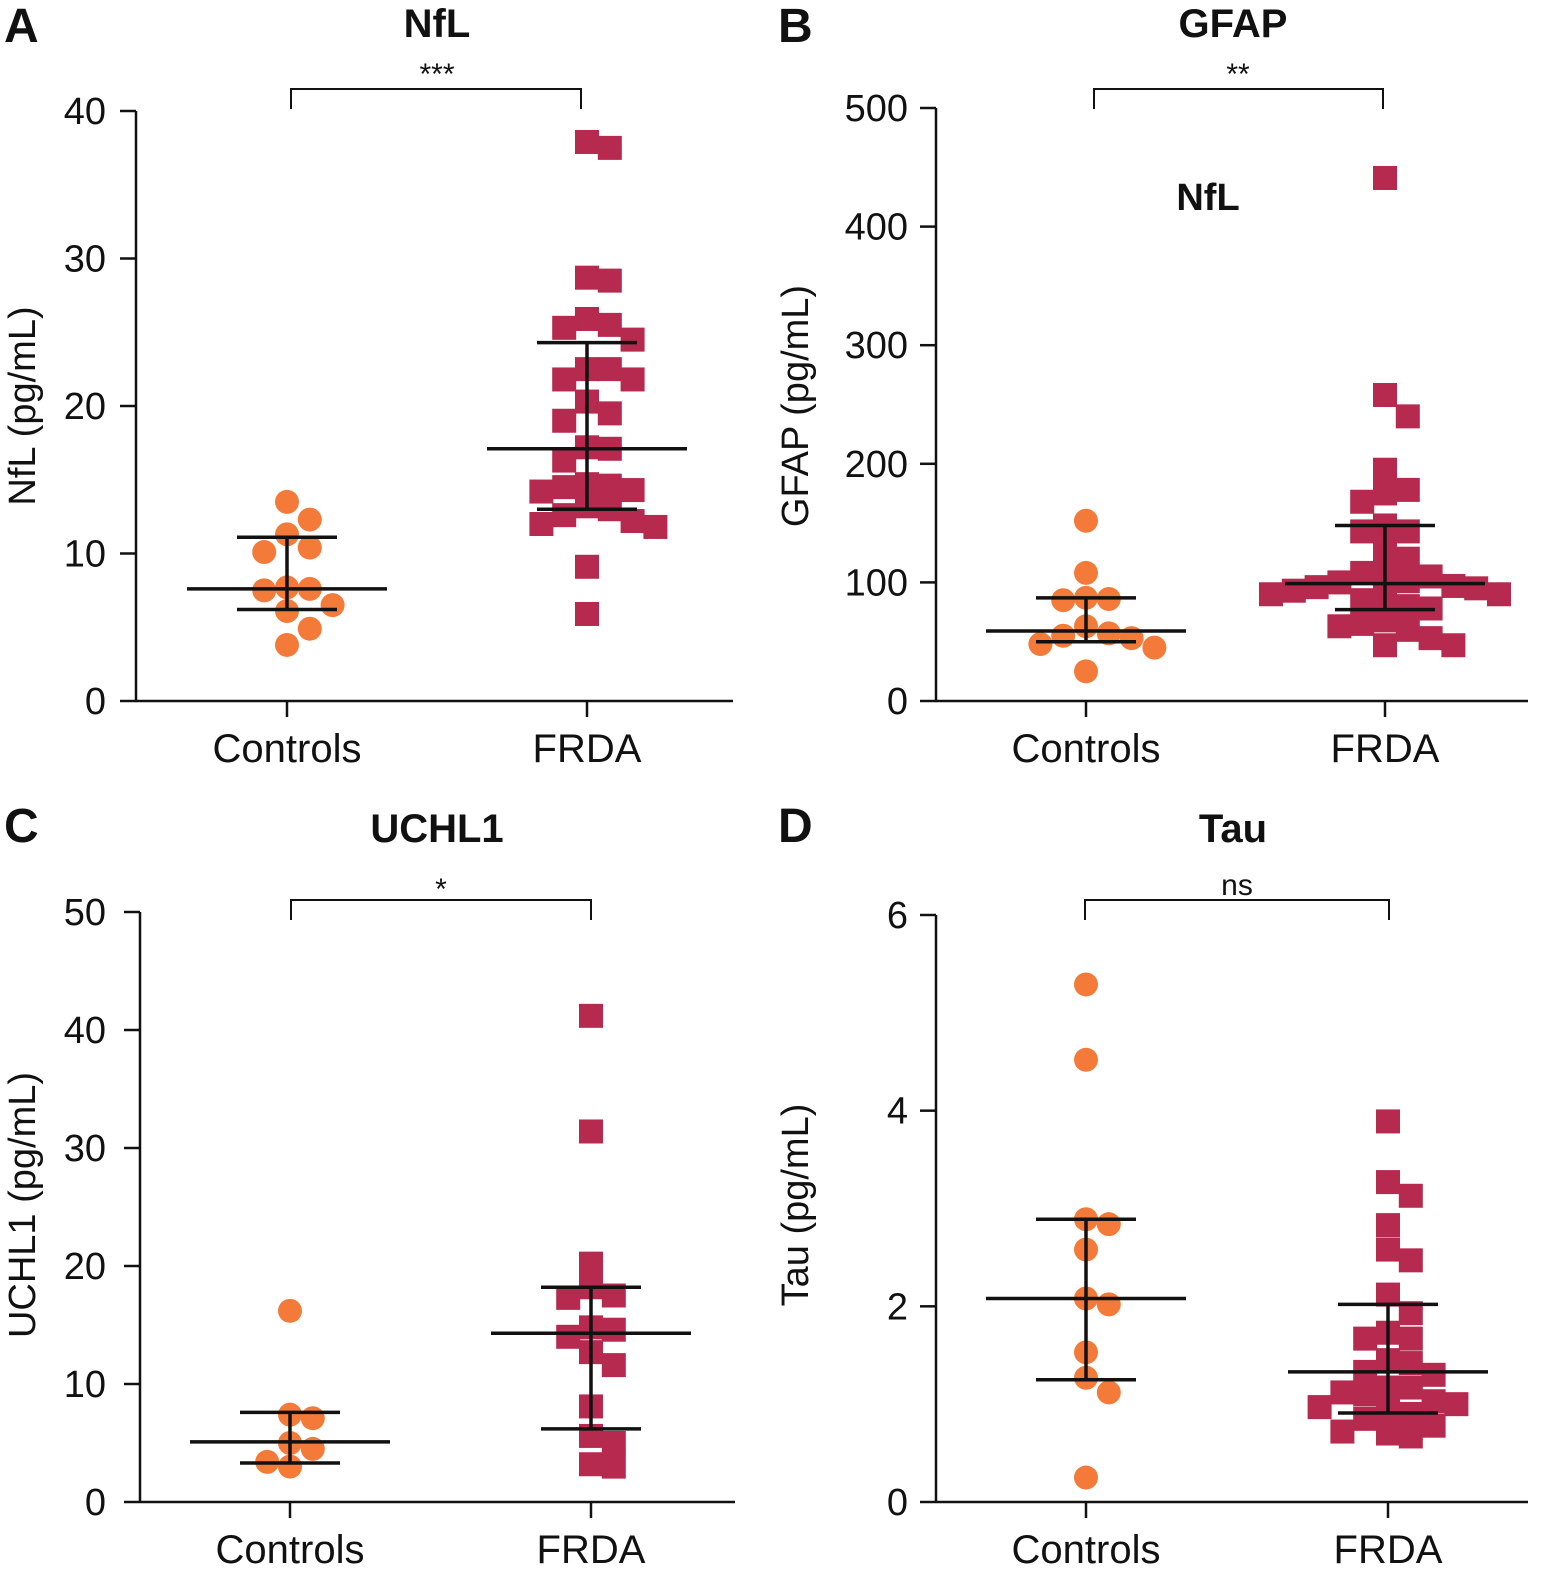  What do you see at coordinates (587, 749) in the screenshot?
I see `panel-a-x-tick-label: FRDA` at bounding box center [587, 749].